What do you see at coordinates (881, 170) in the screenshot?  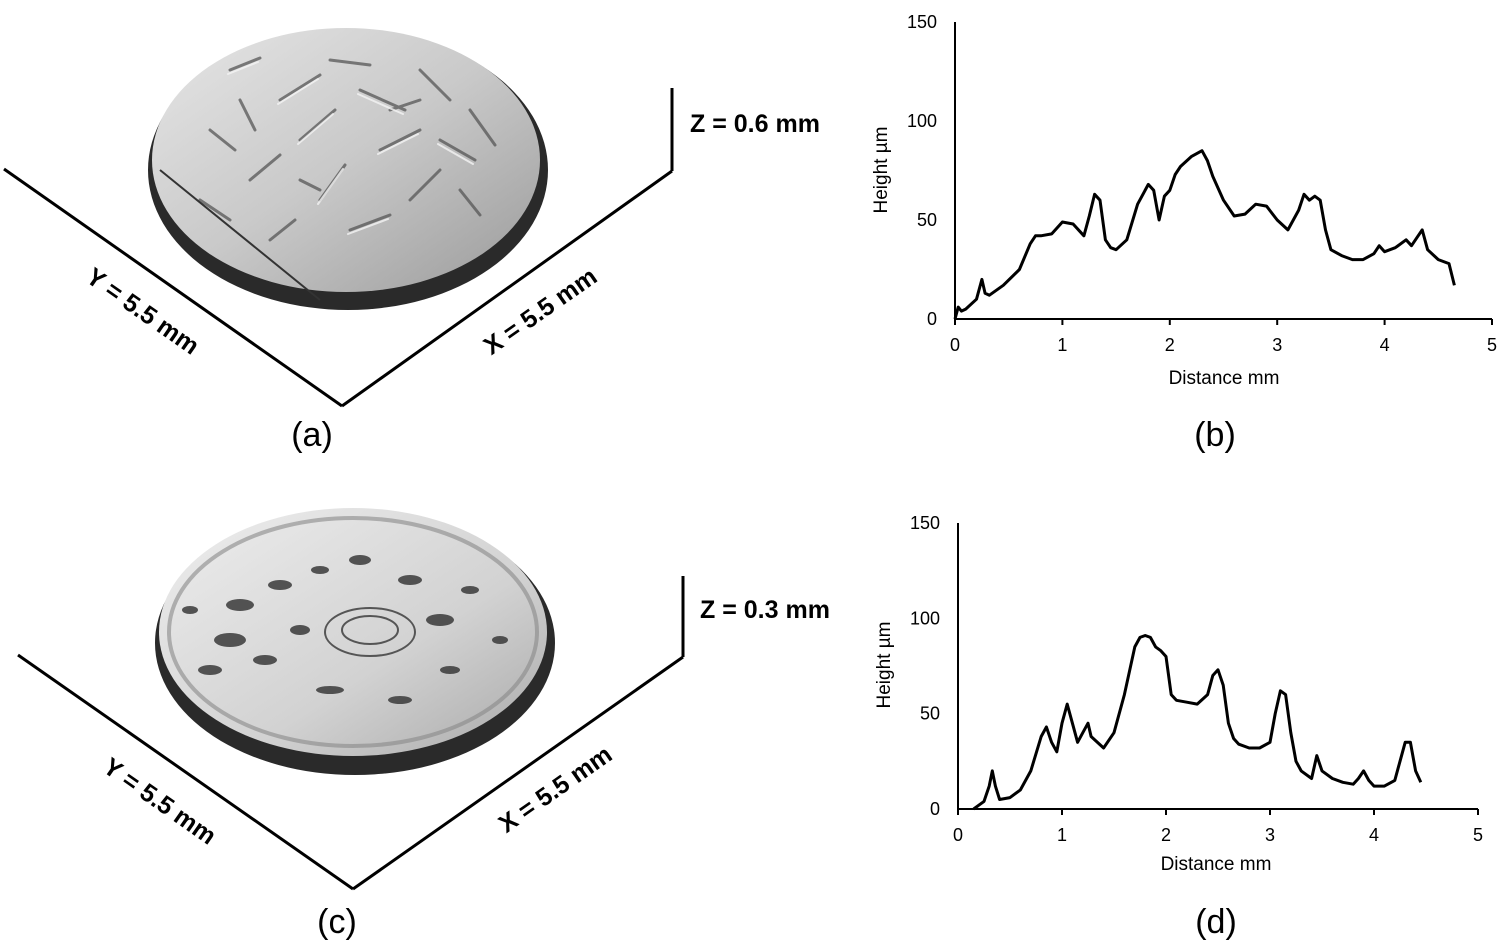 I see `chart-b-y-axis-title: Height µm` at bounding box center [881, 170].